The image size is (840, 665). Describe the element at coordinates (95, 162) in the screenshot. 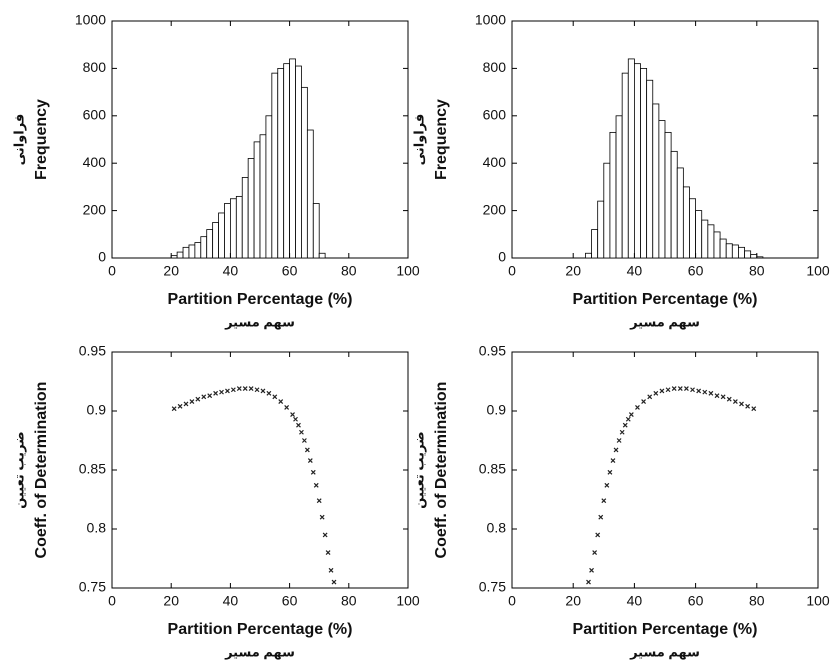

I see `y-tick-label: 400` at that location.